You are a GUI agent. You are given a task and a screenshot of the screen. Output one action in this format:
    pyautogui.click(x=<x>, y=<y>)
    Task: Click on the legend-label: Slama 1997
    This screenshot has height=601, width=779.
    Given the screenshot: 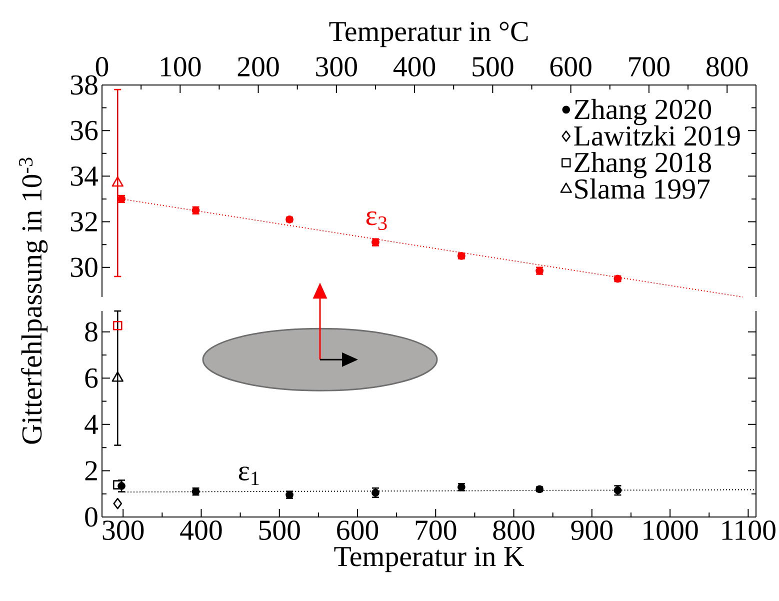 What is the action you would take?
    pyautogui.click(x=642, y=188)
    